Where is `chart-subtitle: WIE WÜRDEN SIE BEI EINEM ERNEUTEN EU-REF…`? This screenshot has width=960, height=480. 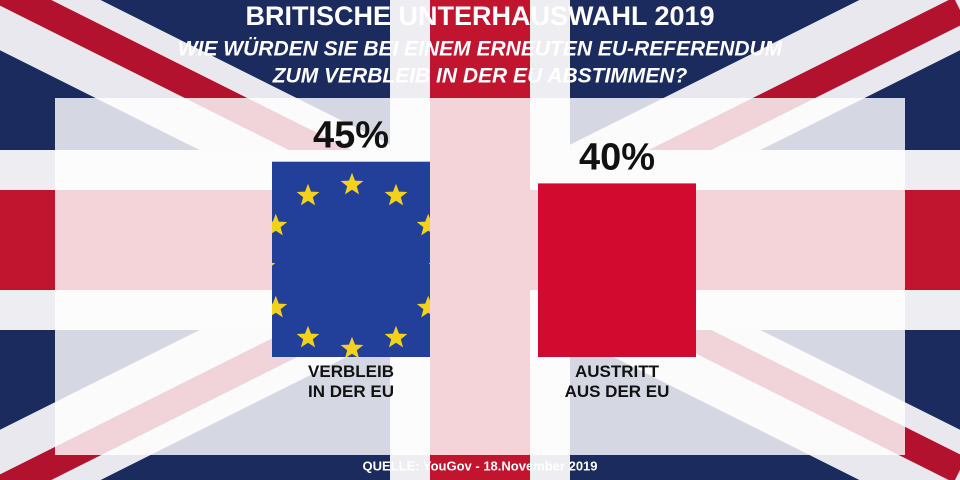 chart-subtitle: WIE WÜRDEN SIE BEI EINEM ERNEUTEN EU-REF… is located at coordinates (480, 49).